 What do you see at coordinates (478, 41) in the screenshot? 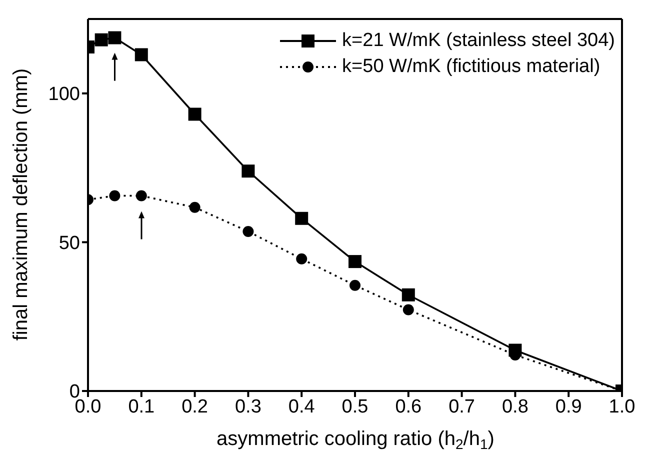
I see `legend-label: k=21 W/mK (stainless steel 304)` at bounding box center [478, 41].